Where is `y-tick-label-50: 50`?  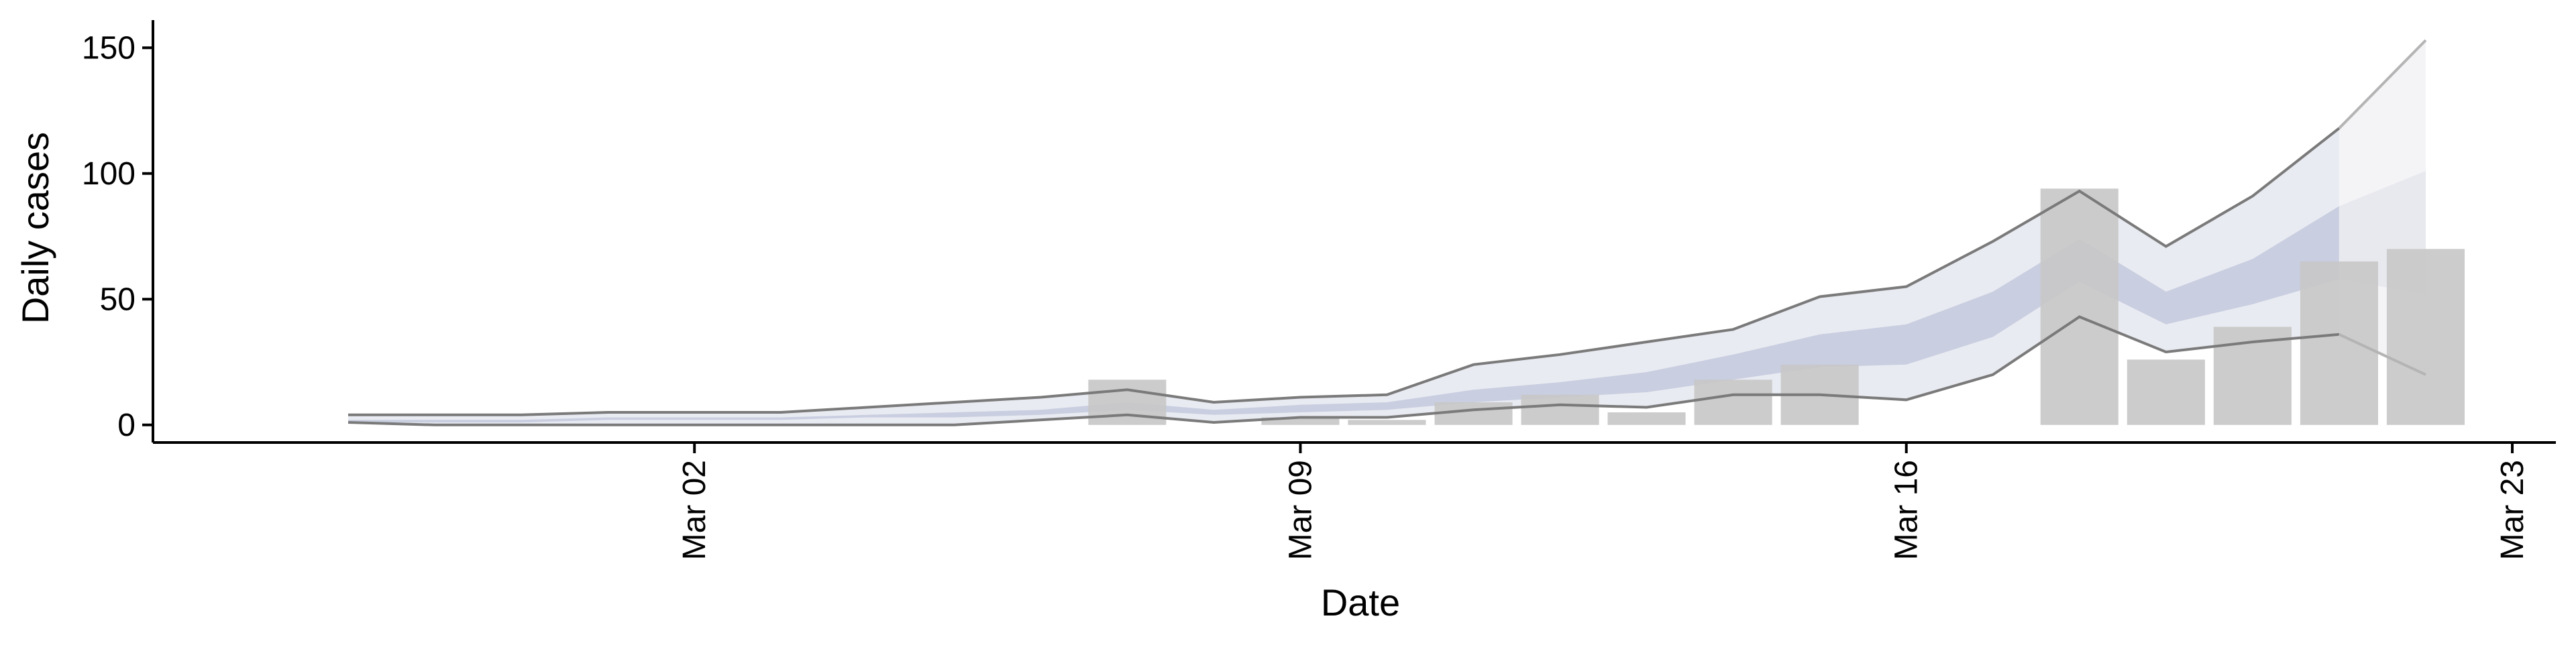 y-tick-label-50: 50 is located at coordinates (118, 299).